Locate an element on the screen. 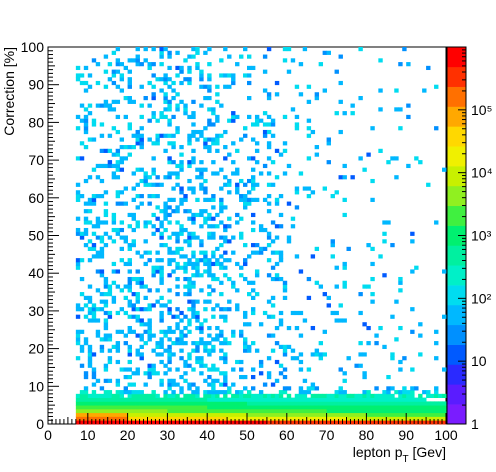 Image resolution: width=496 pixels, height=472 pixels. y-tick-label: 100 is located at coordinates (33, 47).